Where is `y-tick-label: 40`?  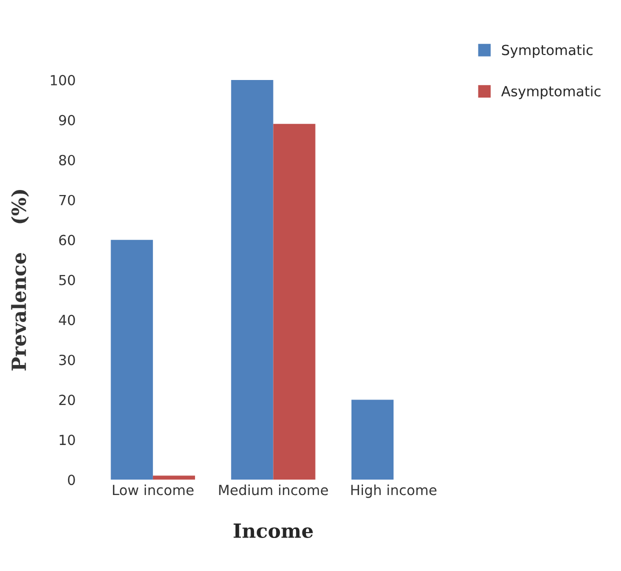
y-tick-label: 40 is located at coordinates (66, 320).